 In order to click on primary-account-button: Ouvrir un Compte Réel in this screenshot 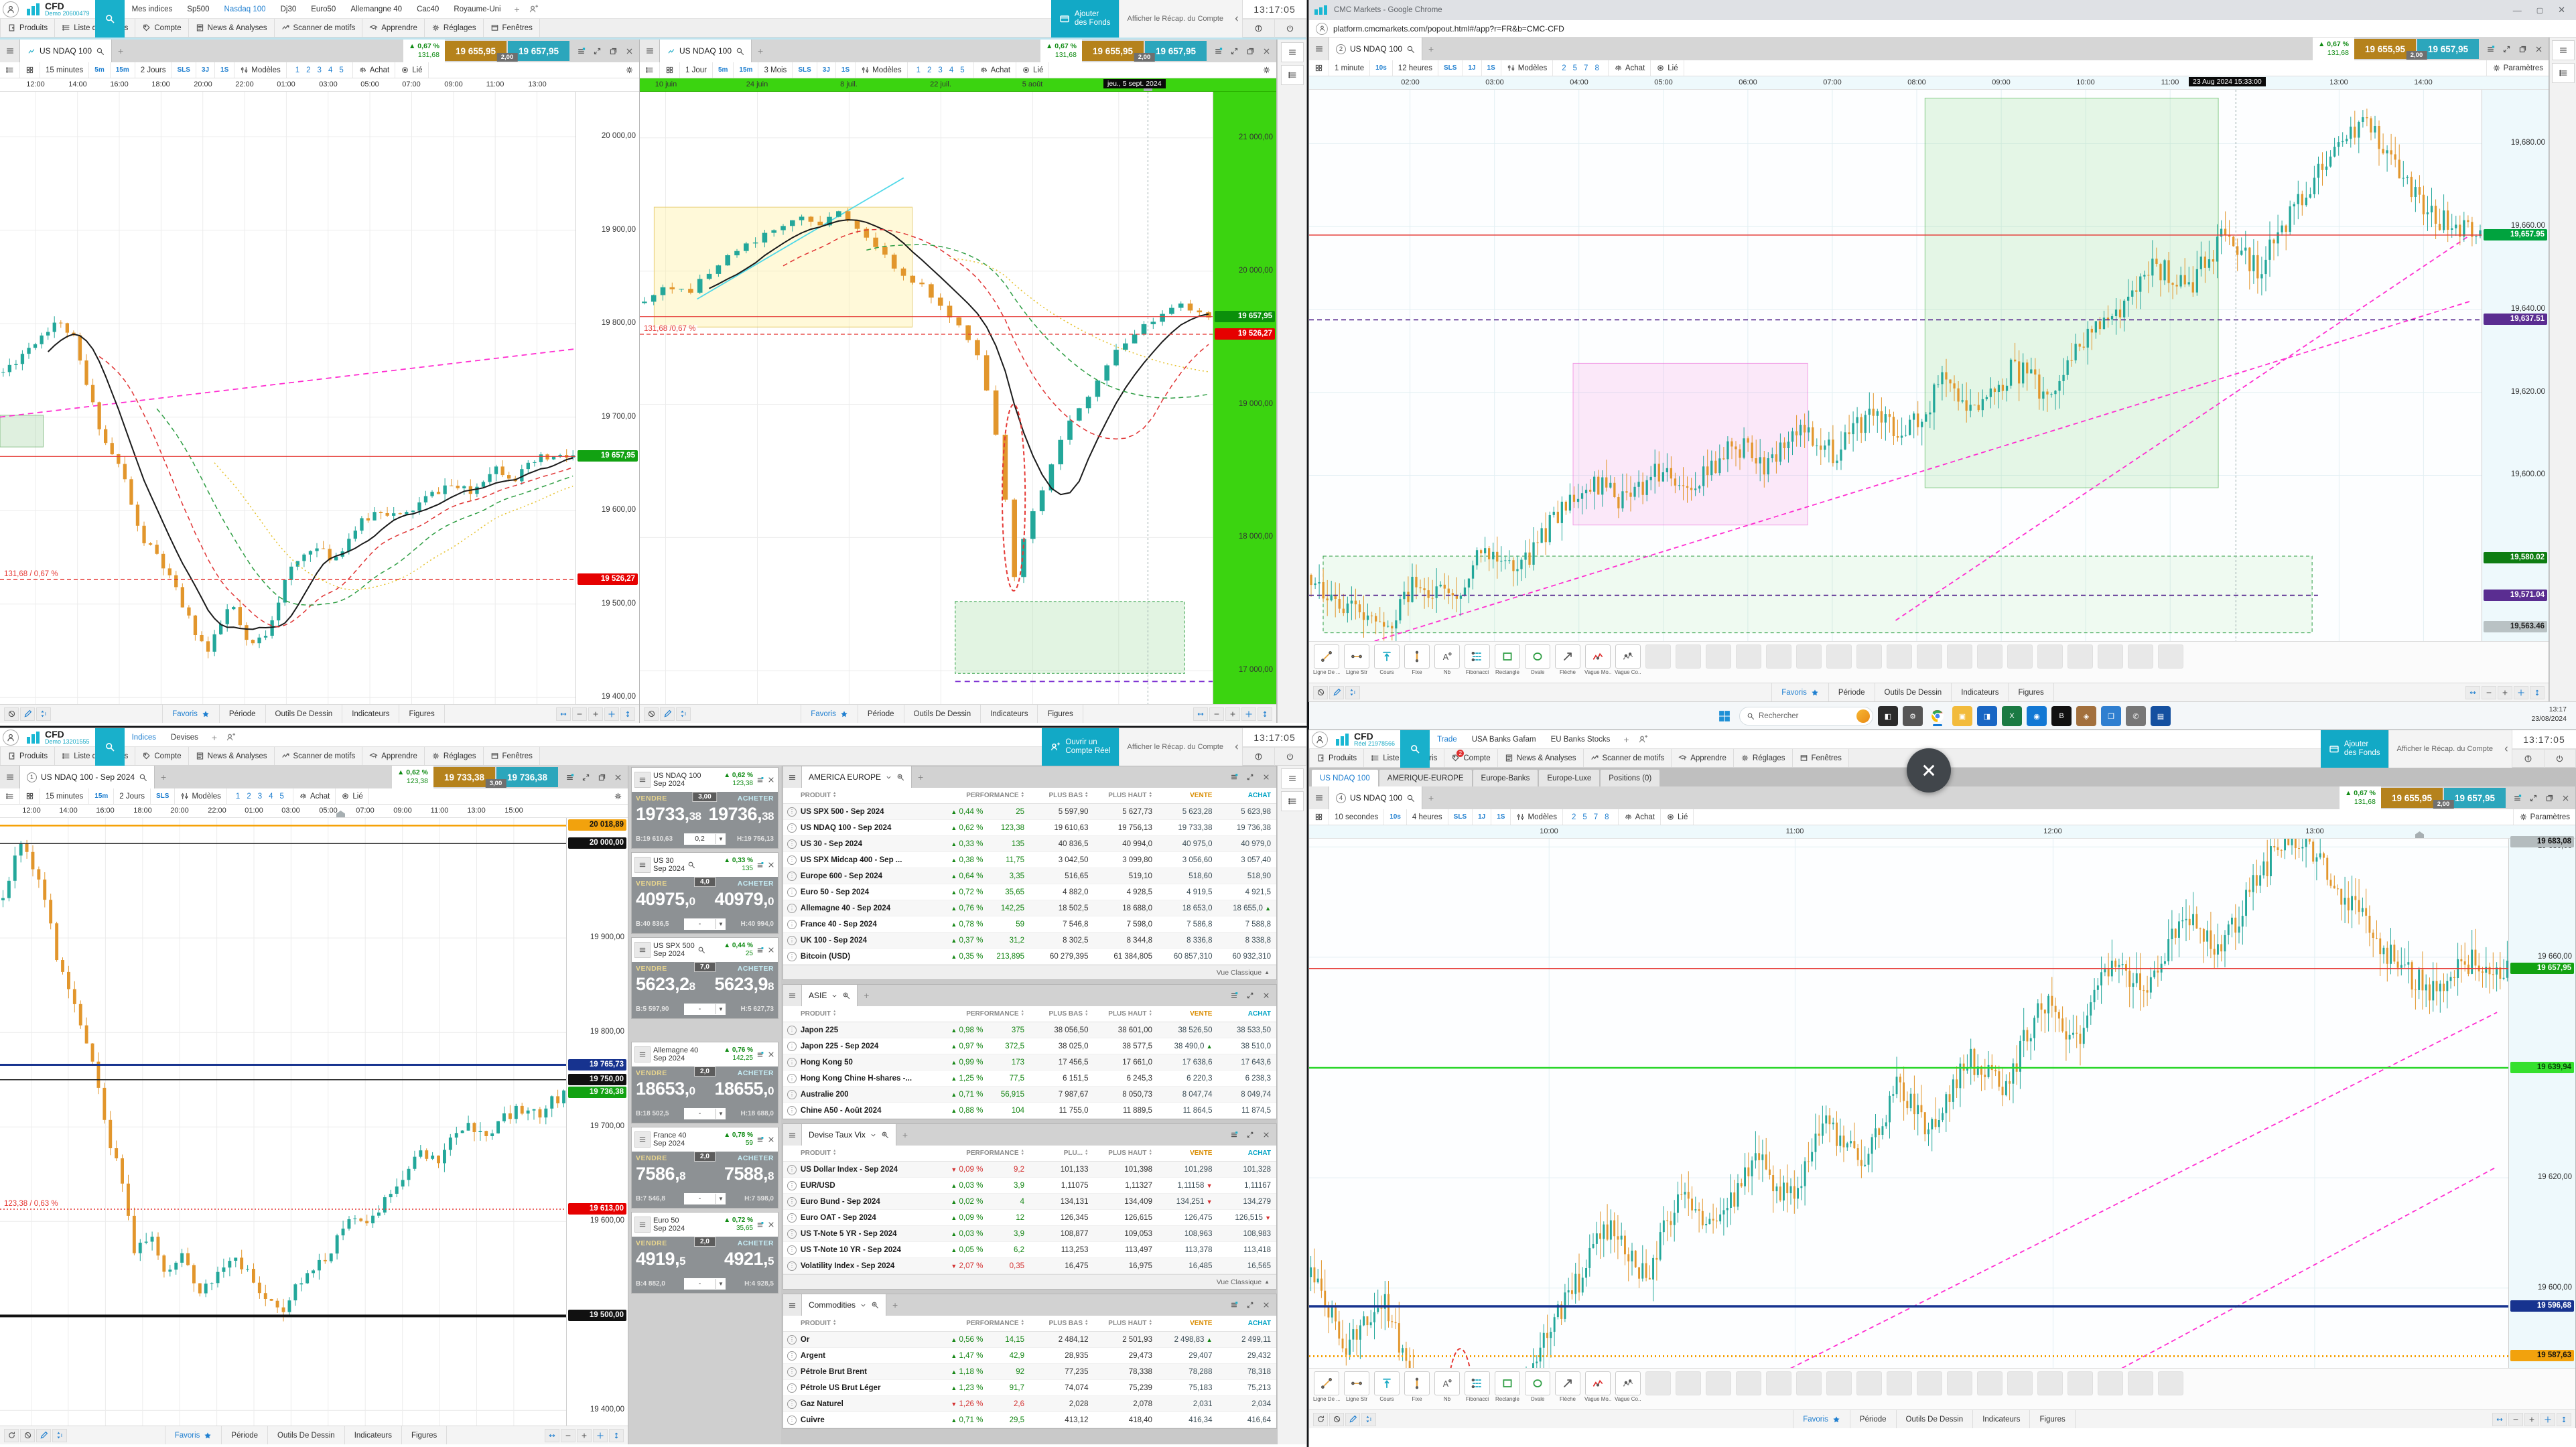, I will do `click(1080, 747)`.